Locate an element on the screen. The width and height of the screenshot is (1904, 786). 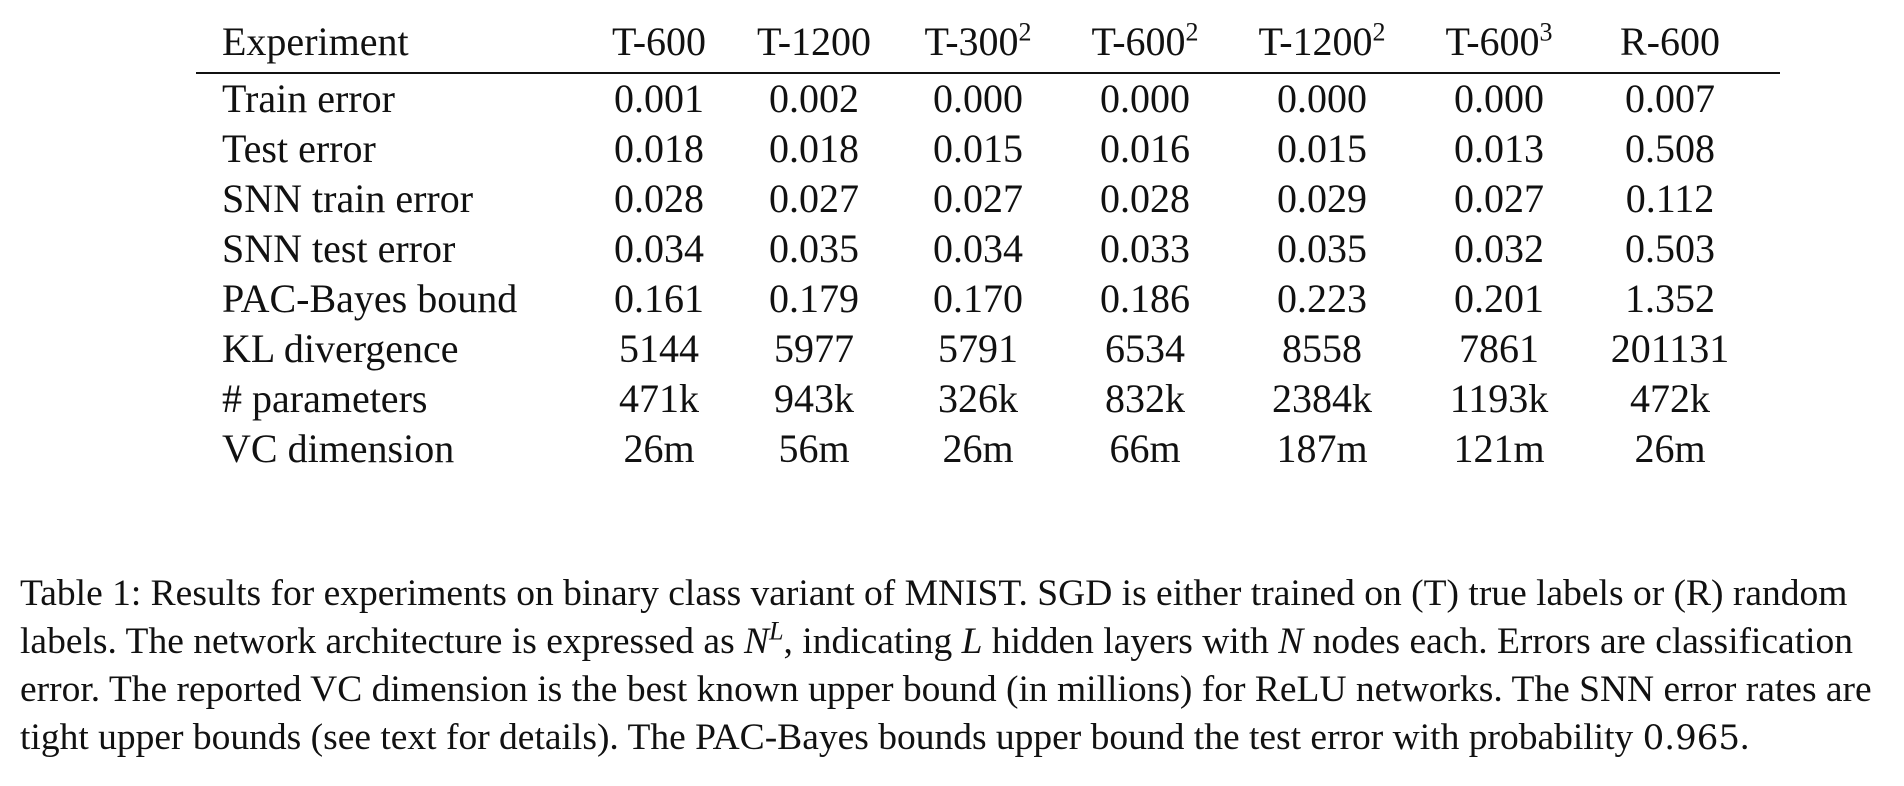
row-label: Test error is located at coordinates (299, 148).